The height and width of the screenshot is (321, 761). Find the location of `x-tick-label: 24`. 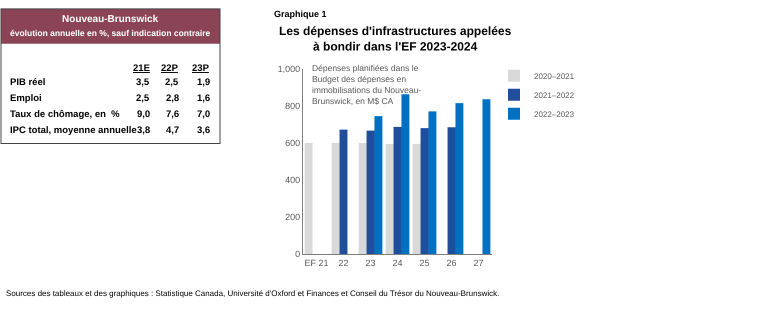

x-tick-label: 24 is located at coordinates (397, 263).